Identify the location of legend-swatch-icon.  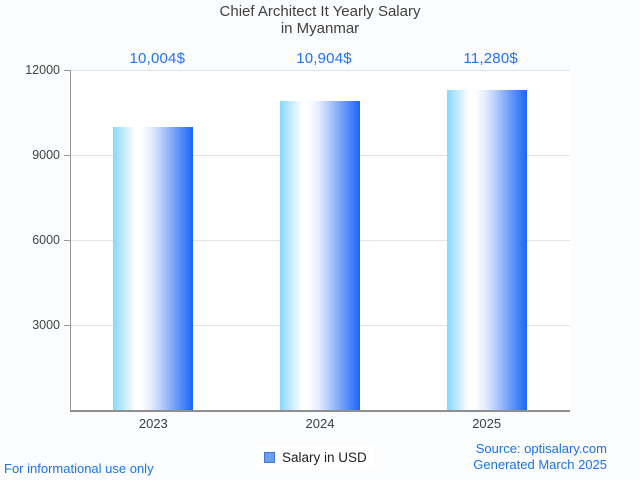
(269, 457).